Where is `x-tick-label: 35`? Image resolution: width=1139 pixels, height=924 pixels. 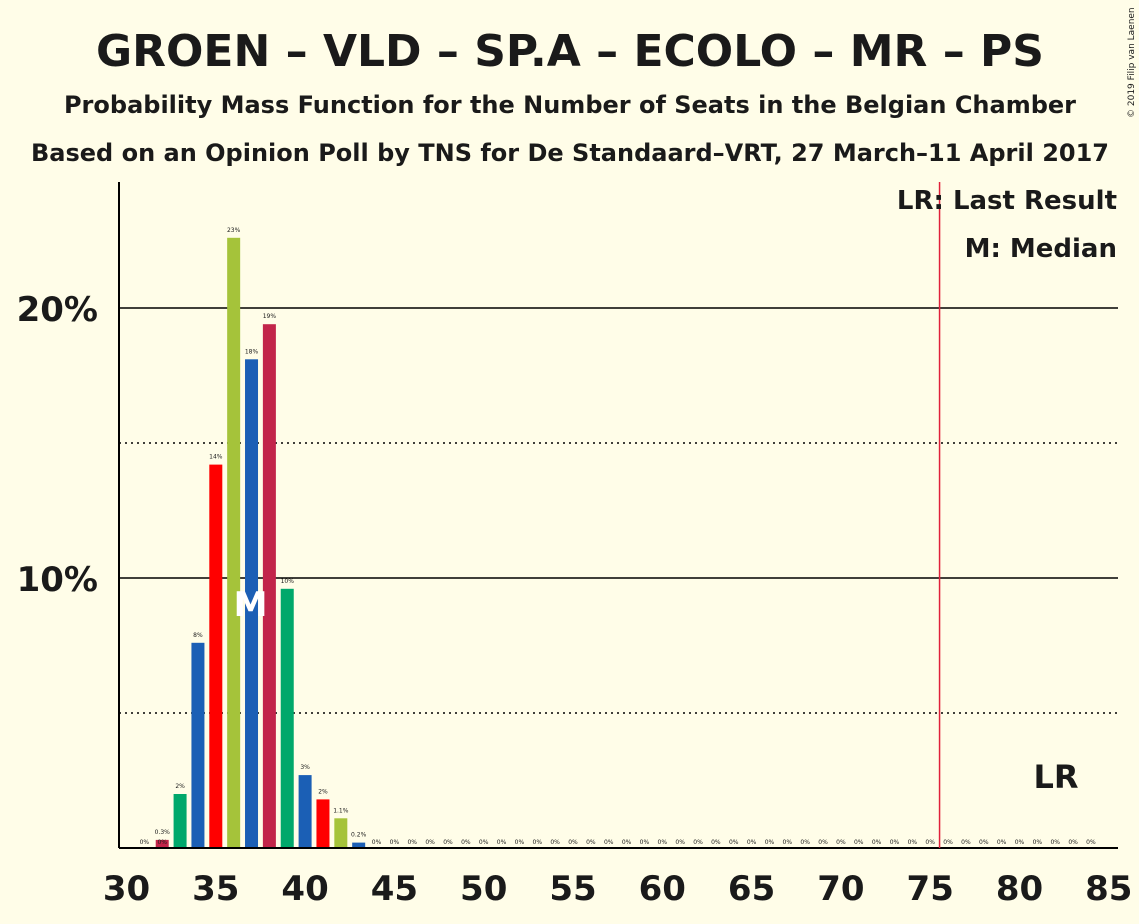
x-tick-label: 35 is located at coordinates (215, 889).